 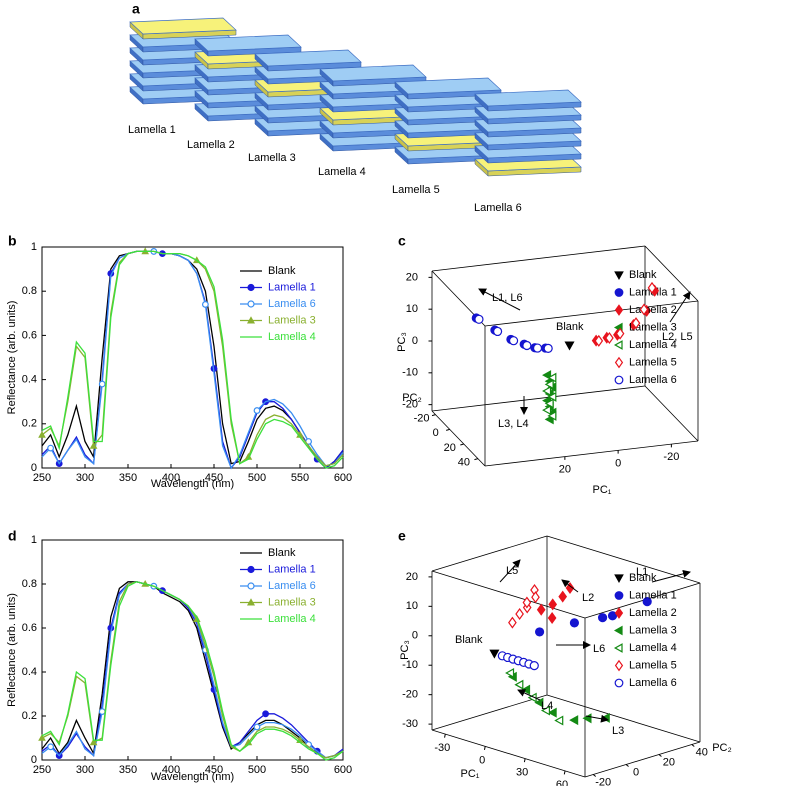 I want to click on x-tick-label: 400, so click(x=171, y=478).